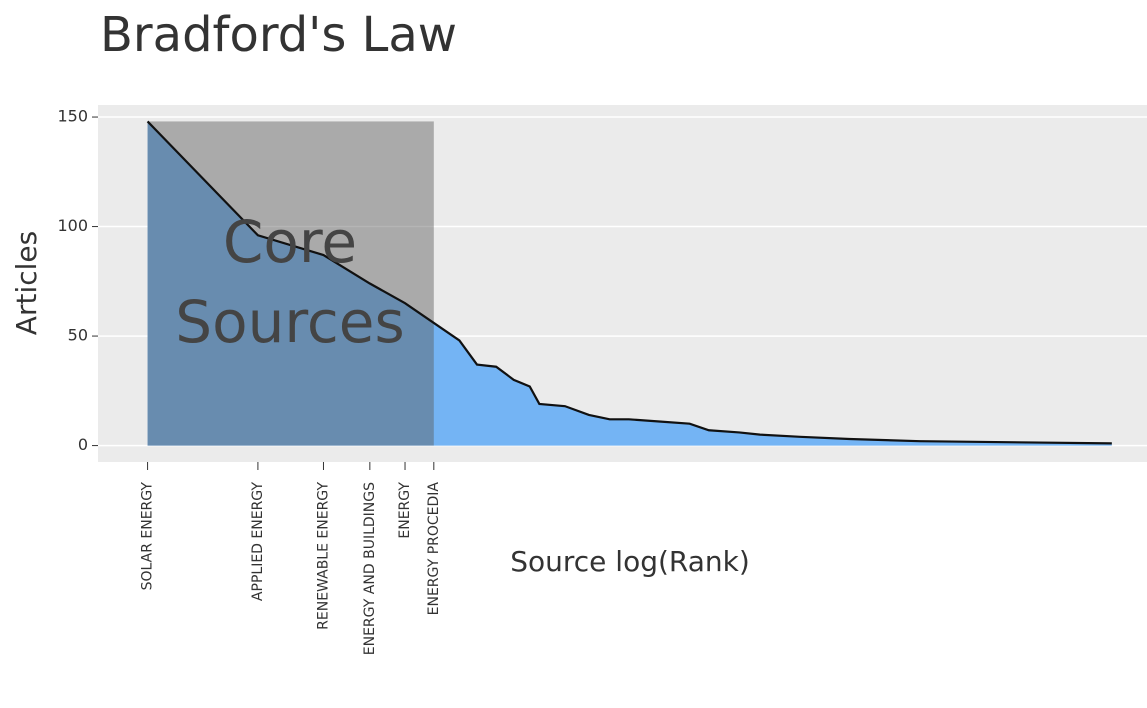  Describe the element at coordinates (630, 561) in the screenshot. I see `x-axis-label: Source log(Rank)` at that location.